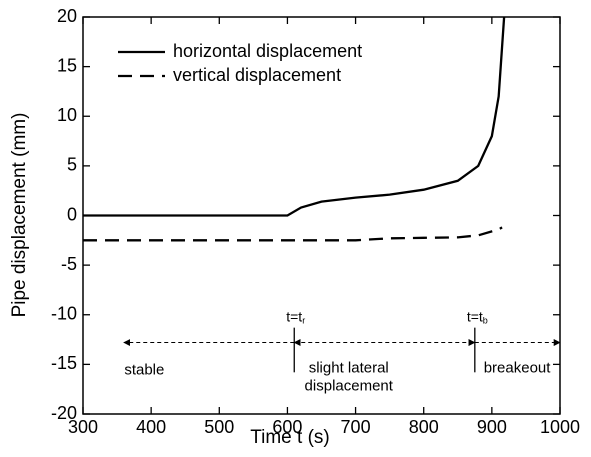 This screenshot has height=457, width=591. I want to click on y-tick-label: 20, so click(67, 16).